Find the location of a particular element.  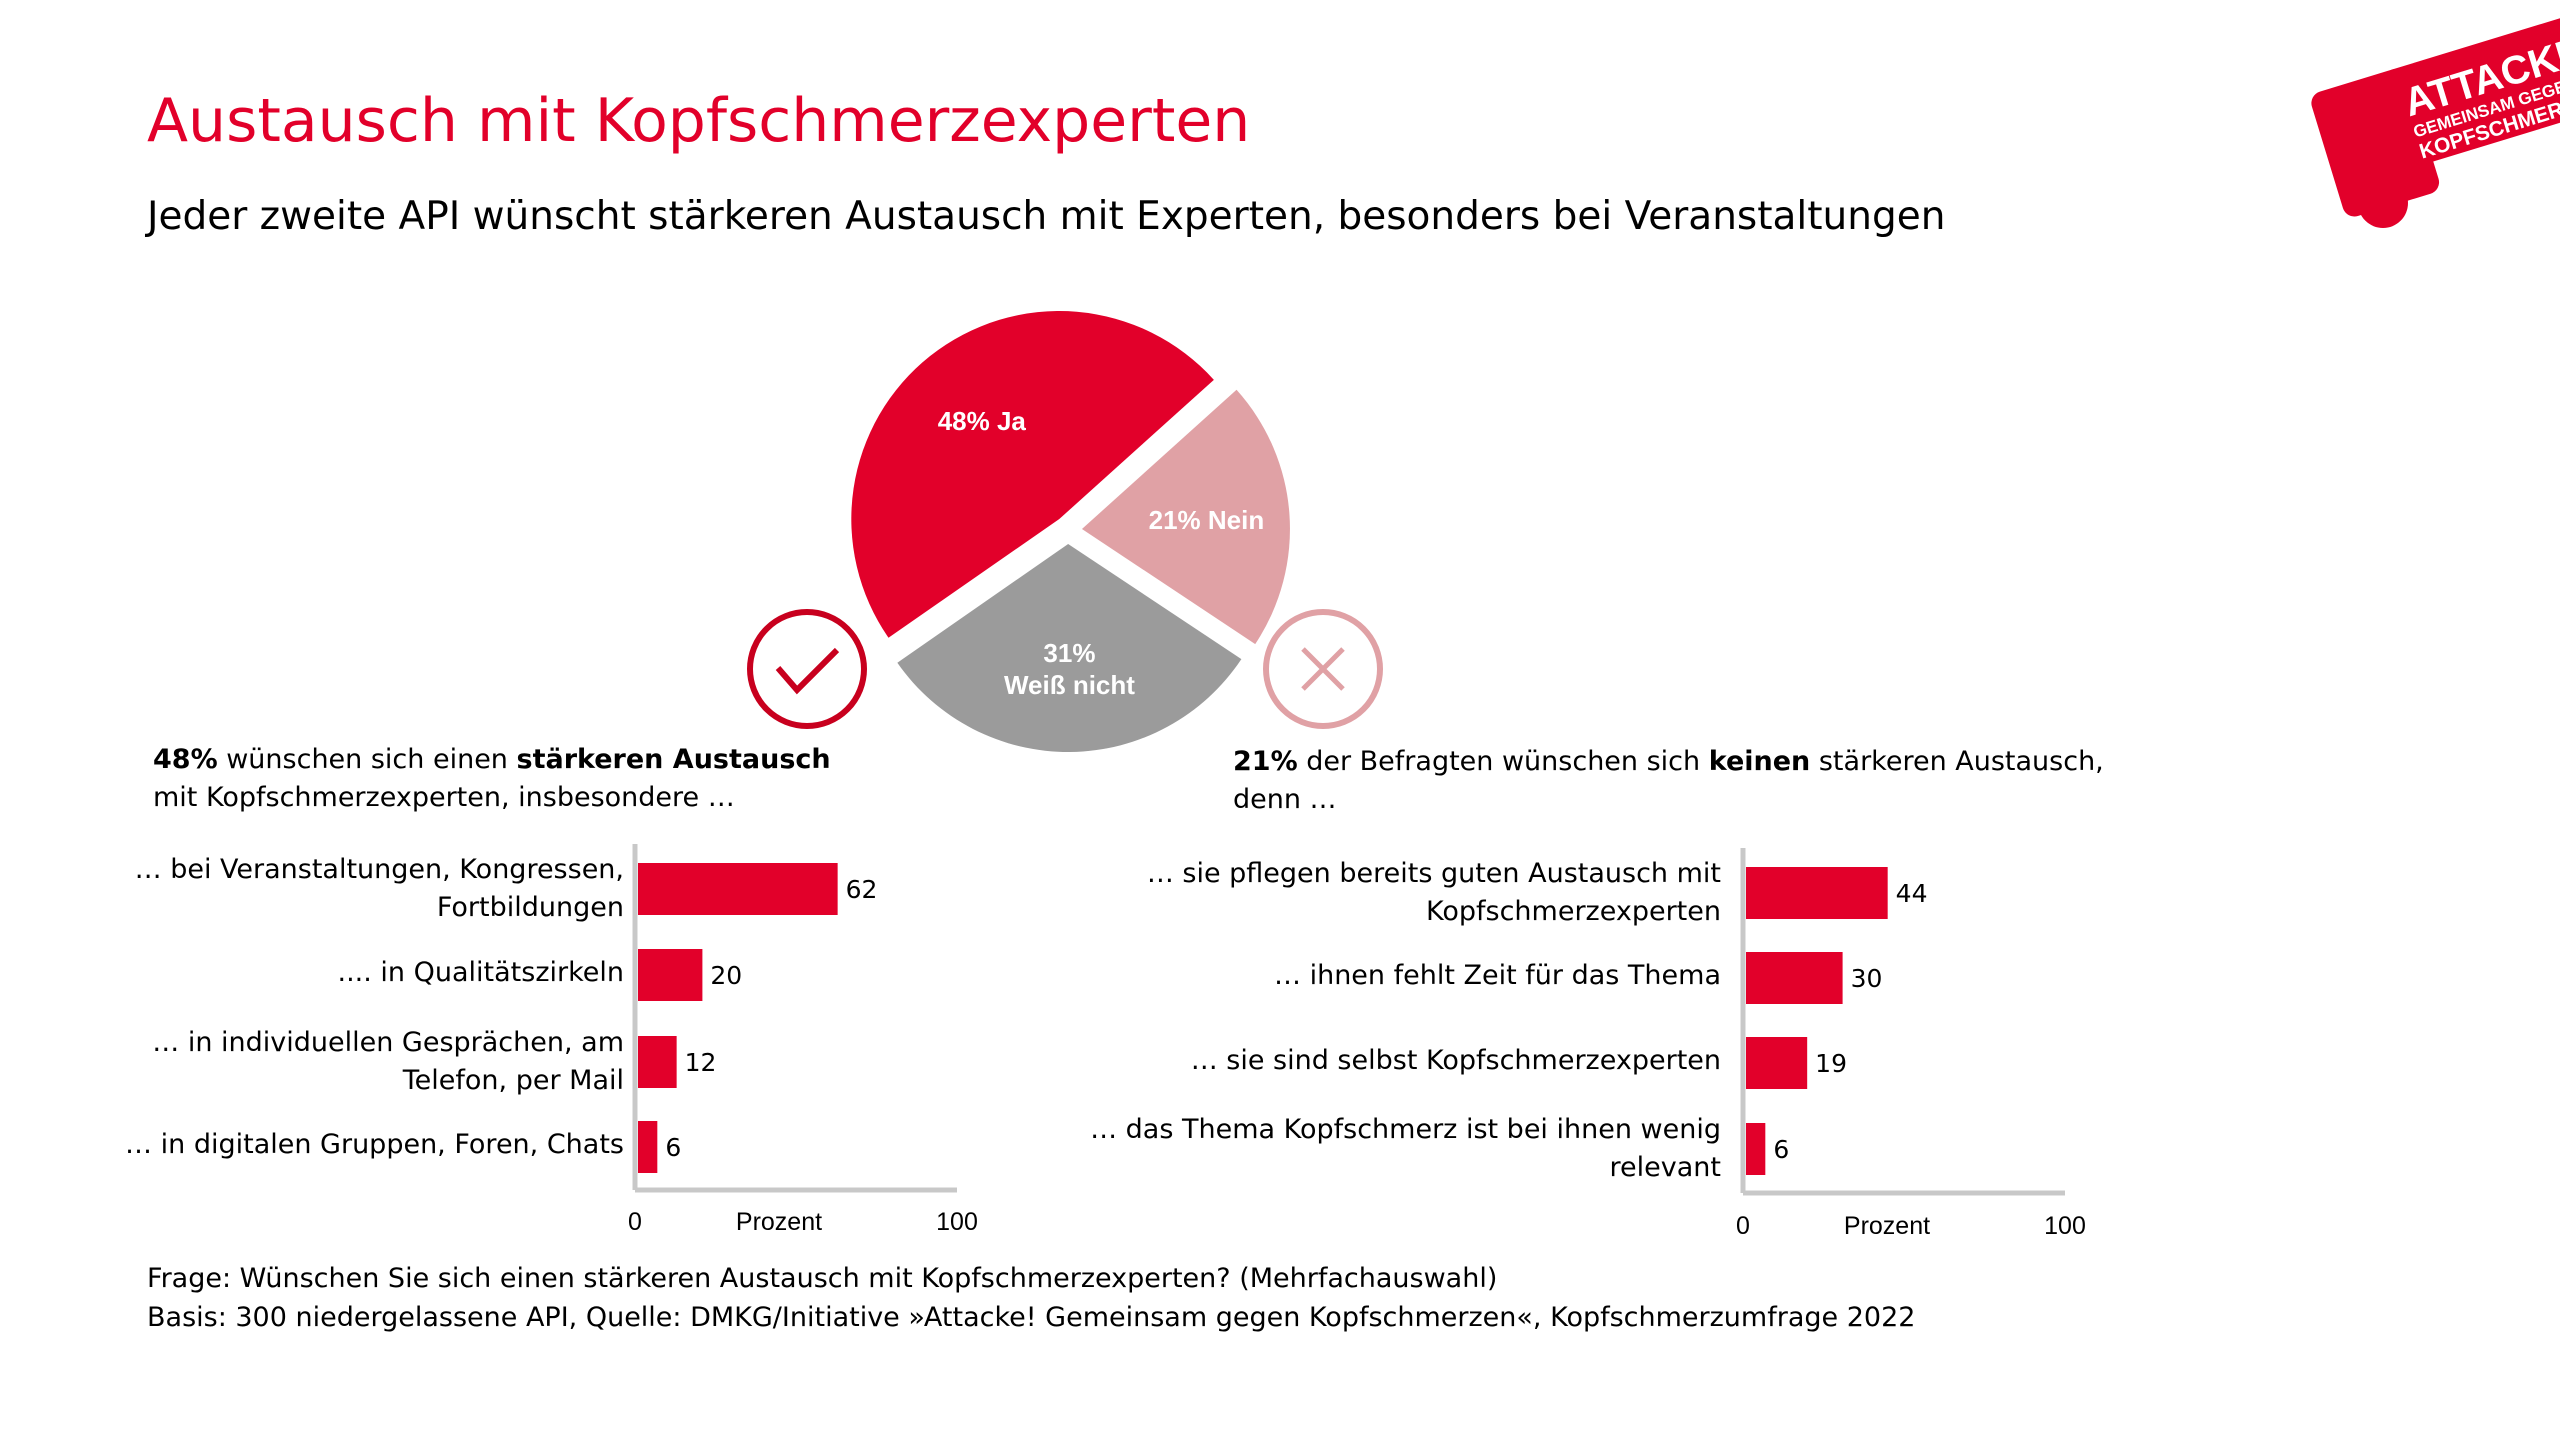

left-category-label: … in digitalen Gruppen, Foren, Chats is located at coordinates (374, 1144).